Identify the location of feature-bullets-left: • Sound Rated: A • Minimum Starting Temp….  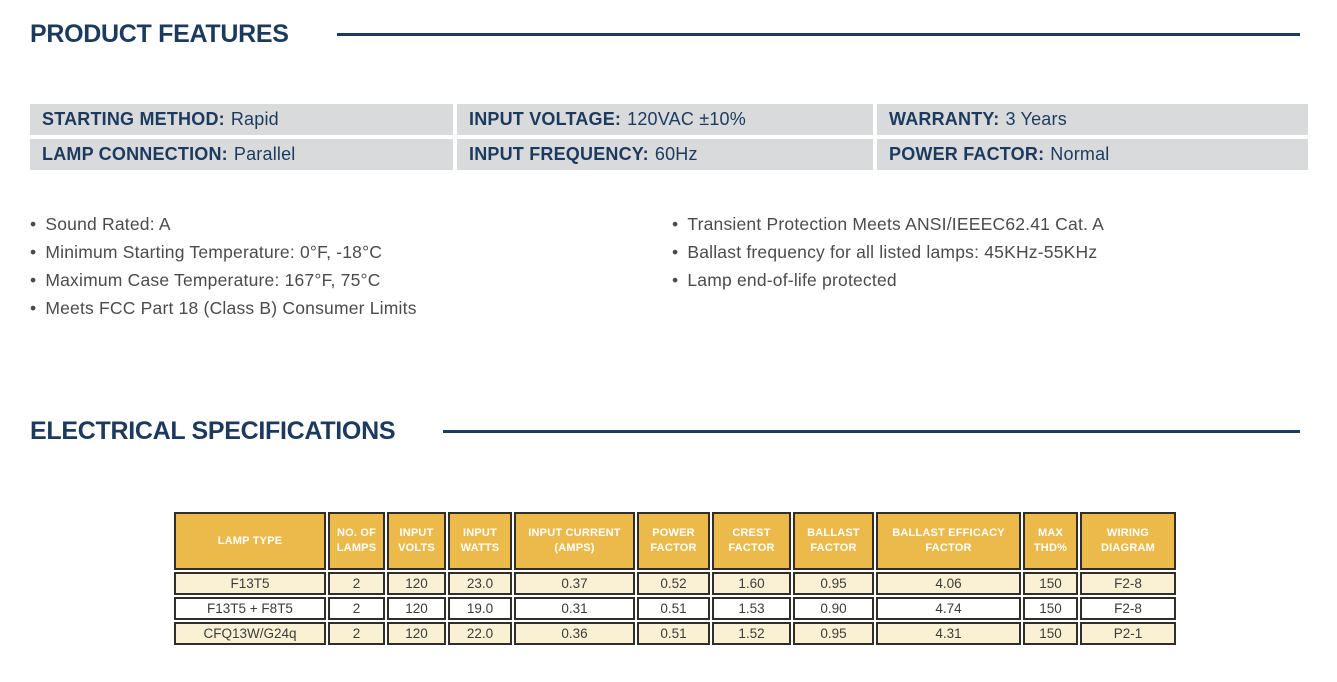
(351, 266).